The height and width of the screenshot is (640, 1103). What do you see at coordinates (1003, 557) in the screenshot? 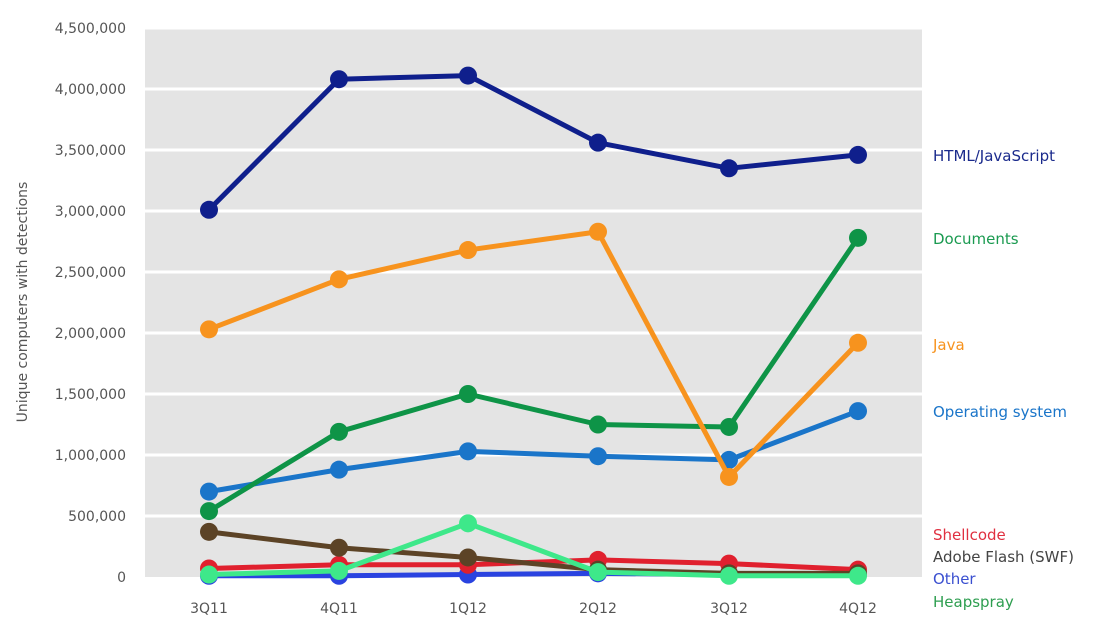
I see `series-label: Adobe Flash (SWF)` at bounding box center [1003, 557].